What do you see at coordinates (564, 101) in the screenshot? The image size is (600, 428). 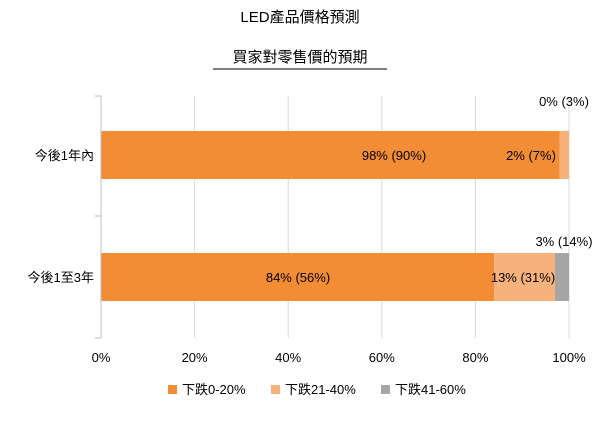 I see `data-label: 0% (3%)` at bounding box center [564, 101].